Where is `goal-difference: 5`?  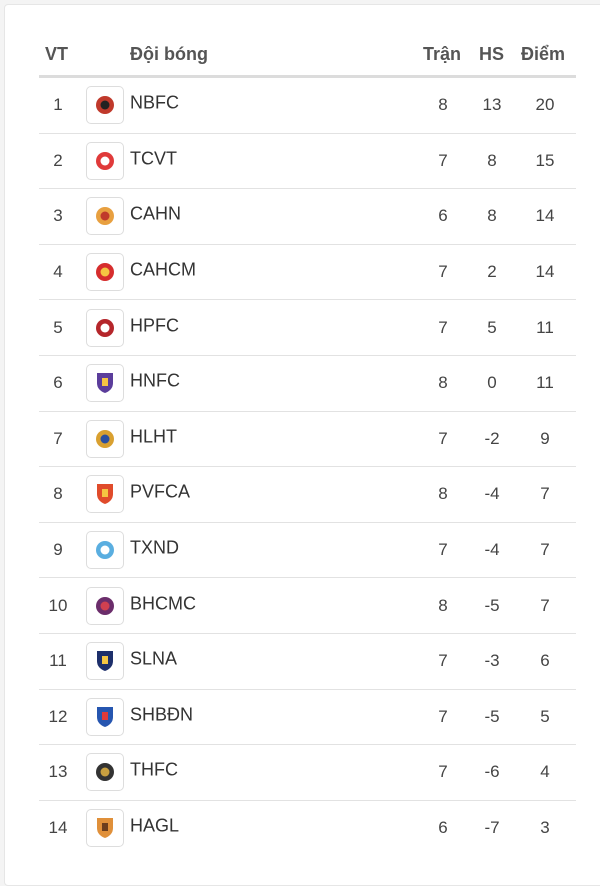 goal-difference: 5 is located at coordinates (492, 327).